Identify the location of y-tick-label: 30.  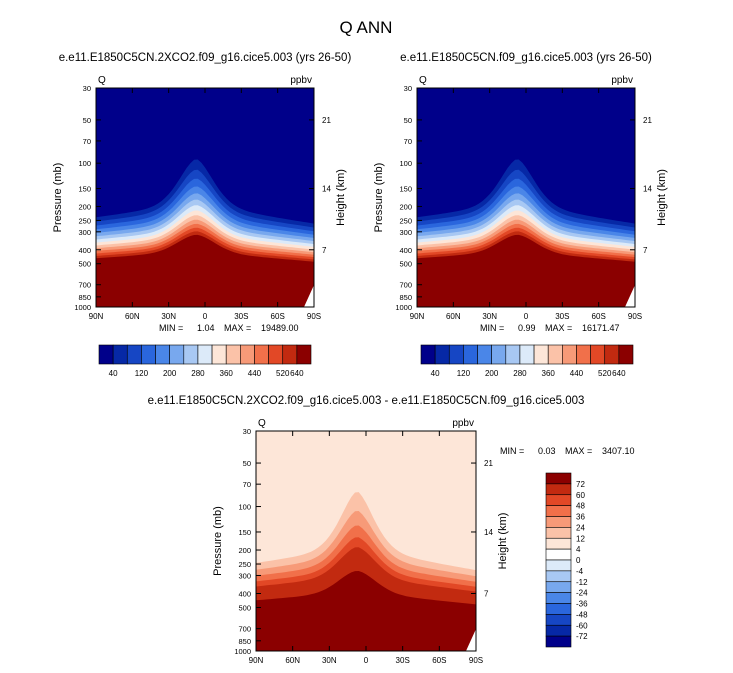
(87, 88).